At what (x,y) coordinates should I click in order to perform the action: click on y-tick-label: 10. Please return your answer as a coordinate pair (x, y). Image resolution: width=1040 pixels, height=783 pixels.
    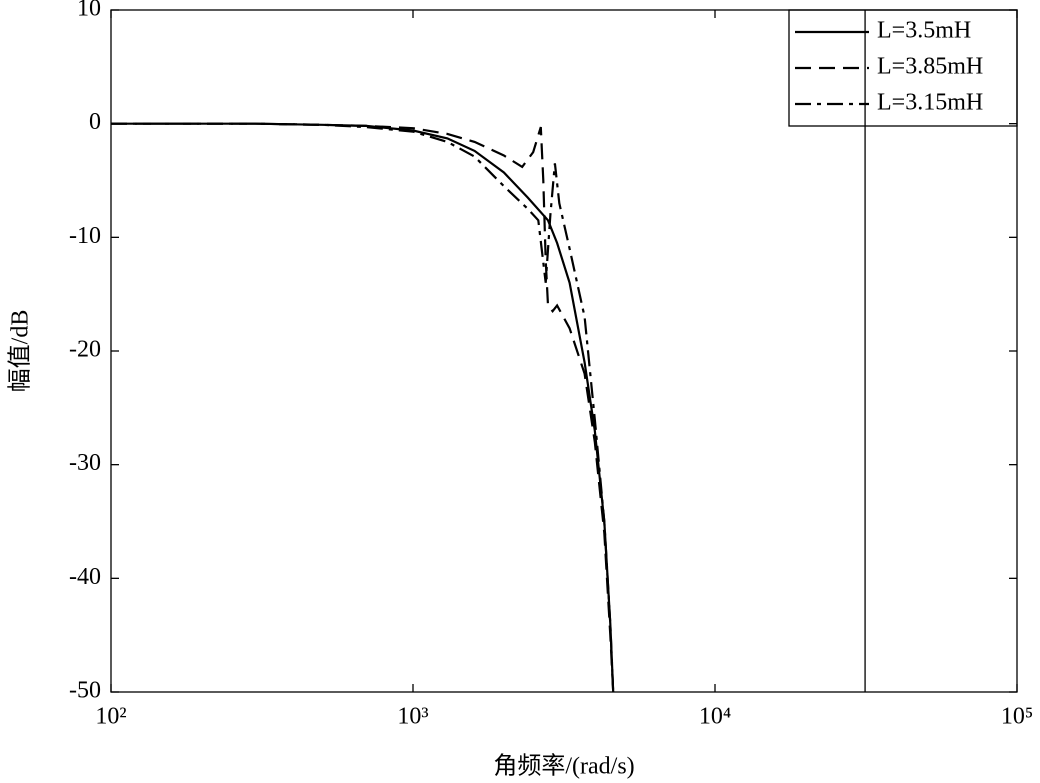
    Looking at the image, I should click on (89, 11).